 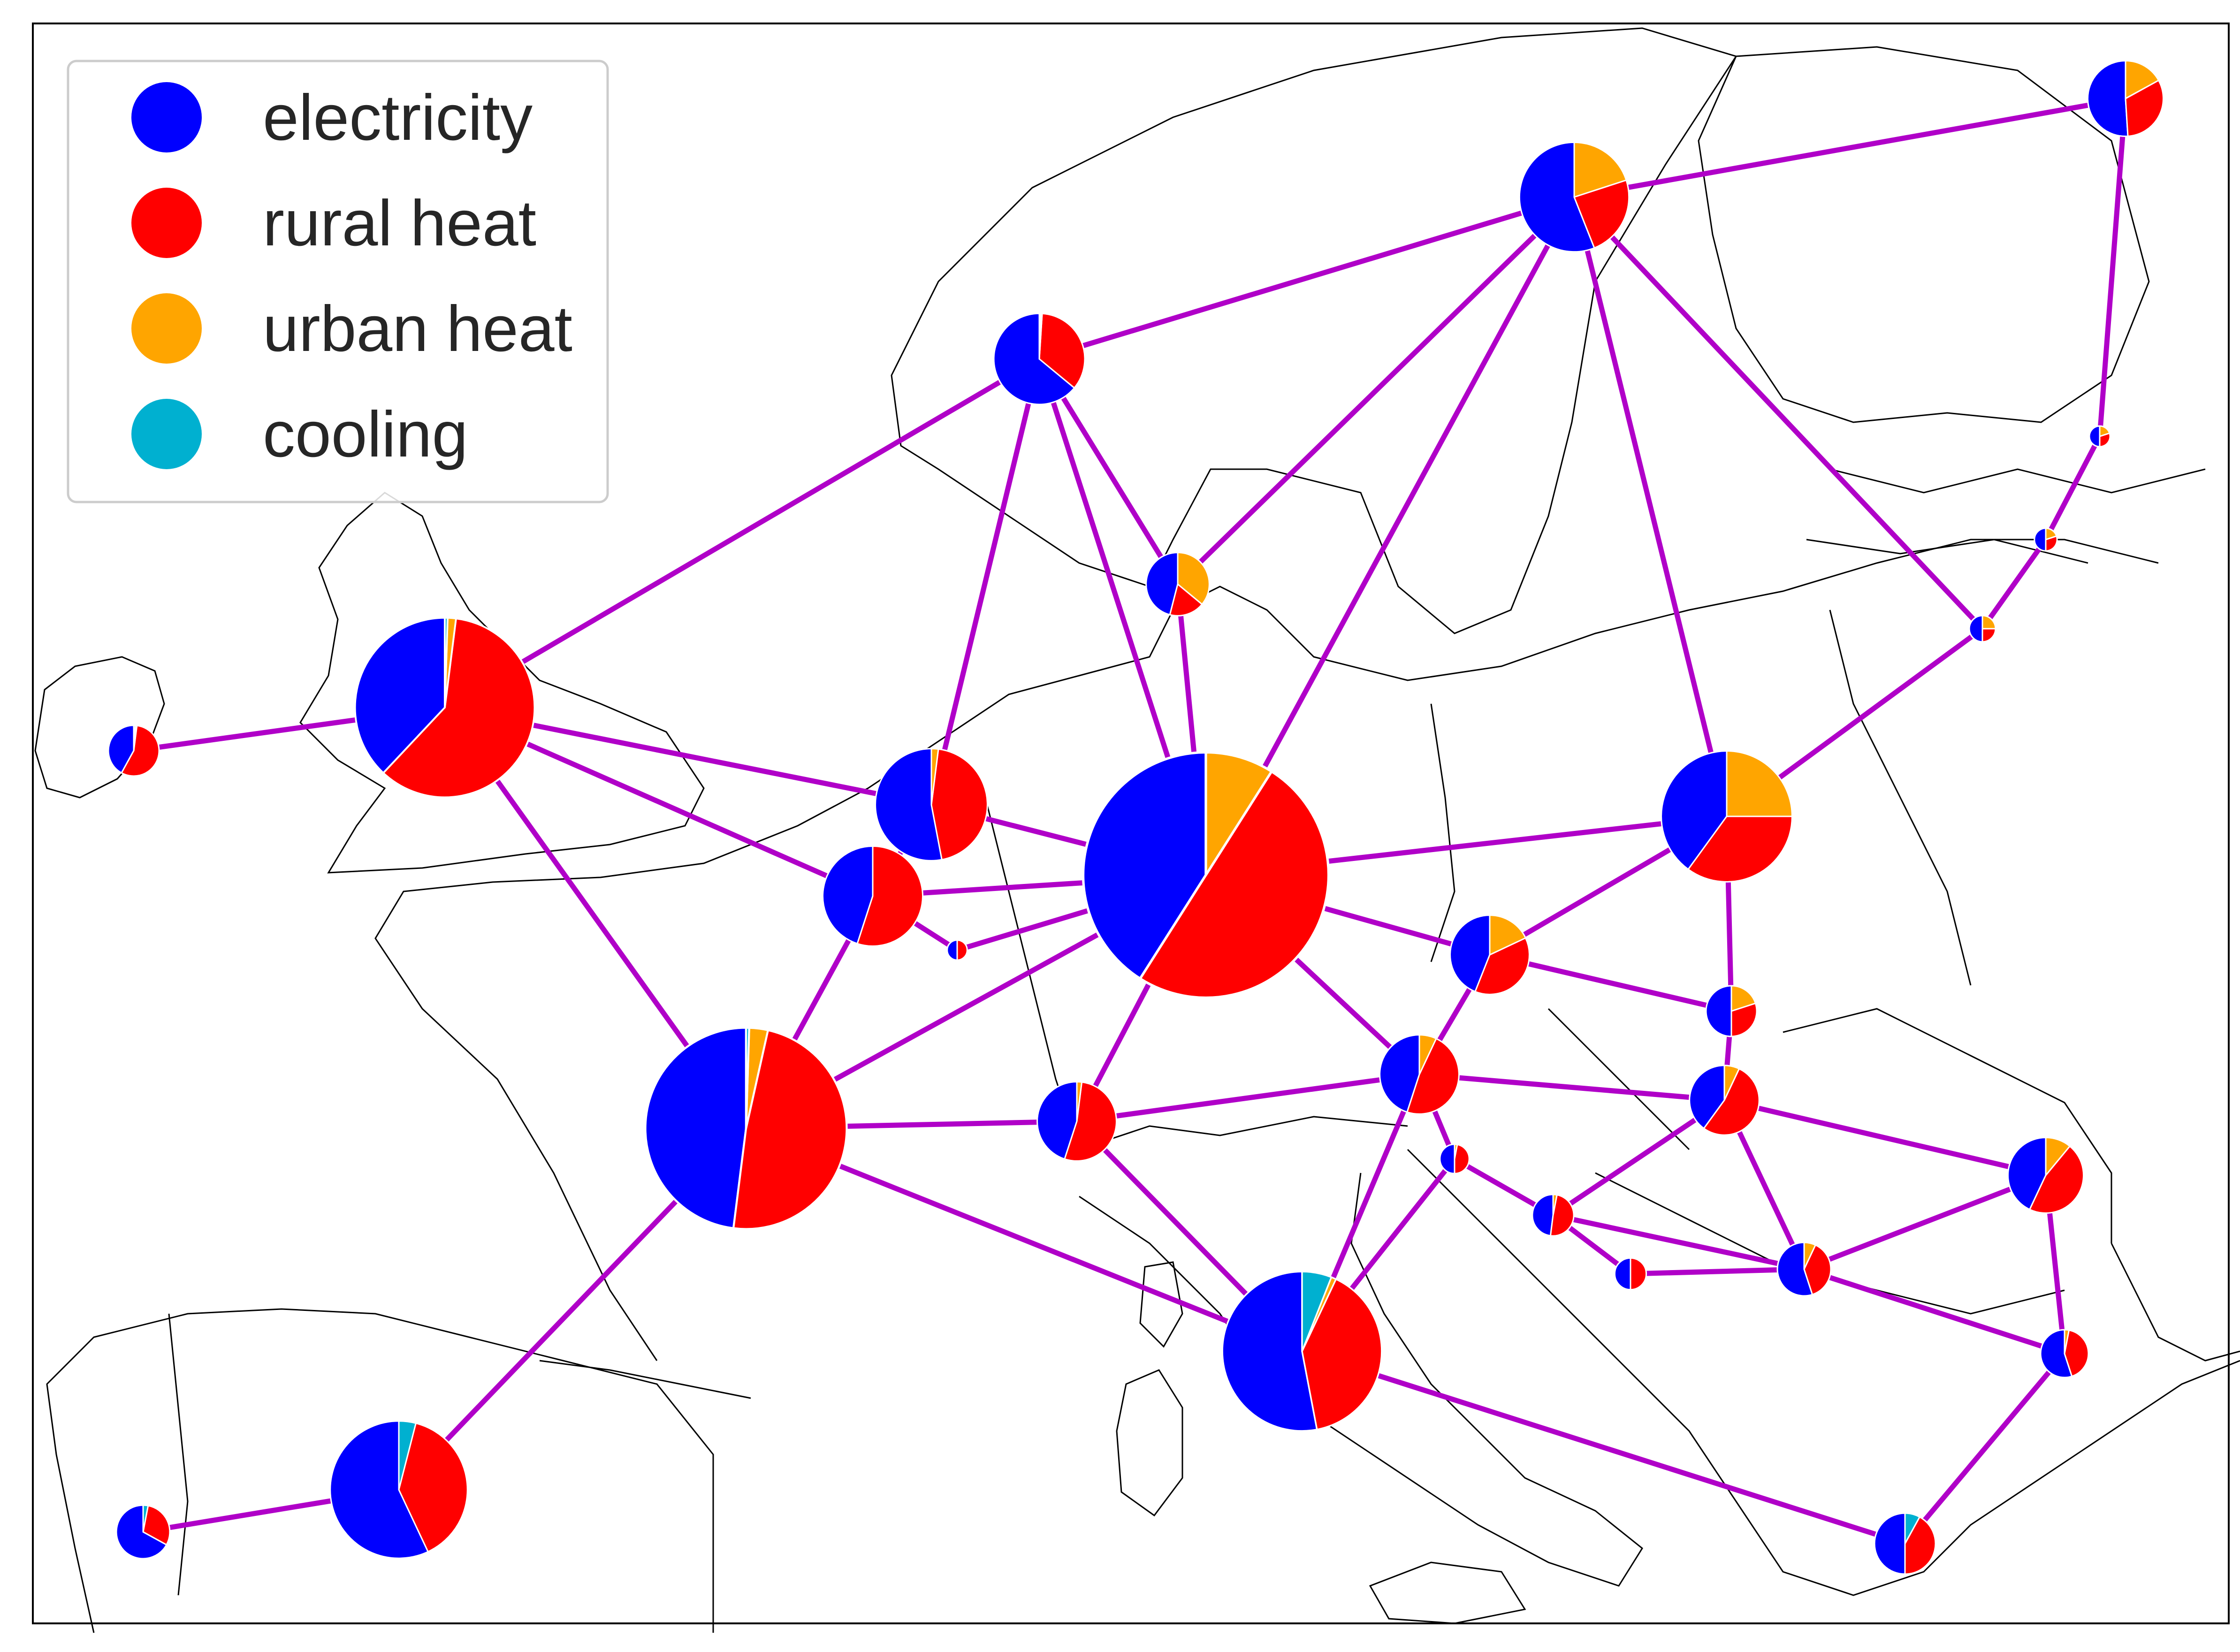 I want to click on pie-slice-sweden-electricity, so click(x=1557, y=197).